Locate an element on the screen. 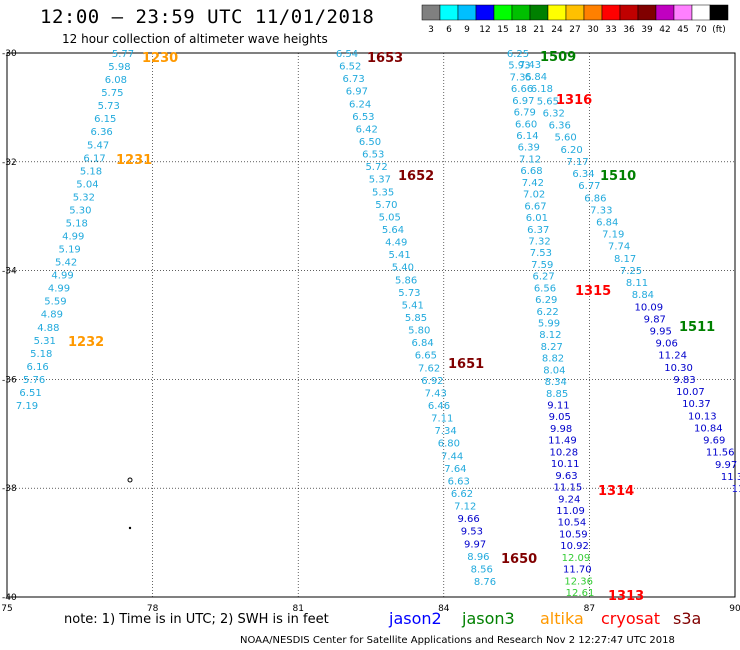 This screenshot has height=650, width=740. swh-value: 6.27 is located at coordinates (543, 277).